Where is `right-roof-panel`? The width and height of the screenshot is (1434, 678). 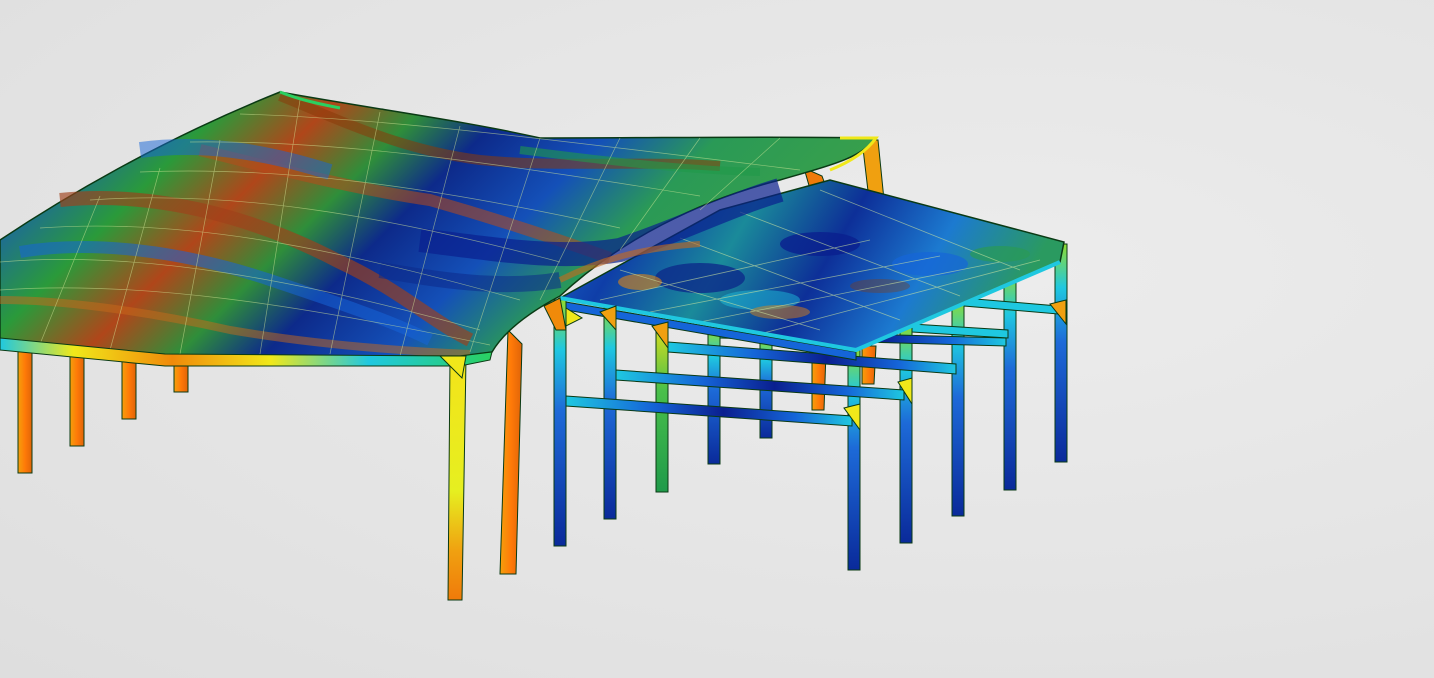 right-roof-panel is located at coordinates (811, 266).